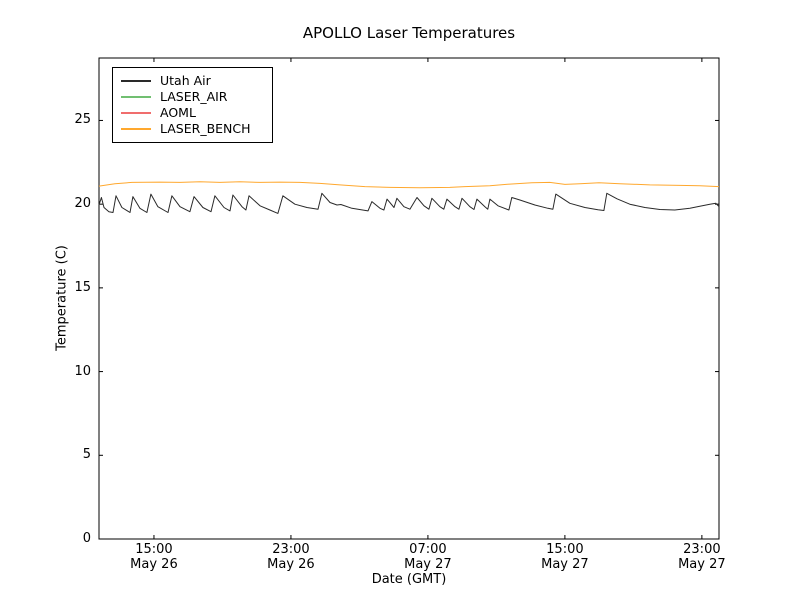 The height and width of the screenshot is (600, 800). I want to click on x-tick-time: 07:00, so click(428, 549).